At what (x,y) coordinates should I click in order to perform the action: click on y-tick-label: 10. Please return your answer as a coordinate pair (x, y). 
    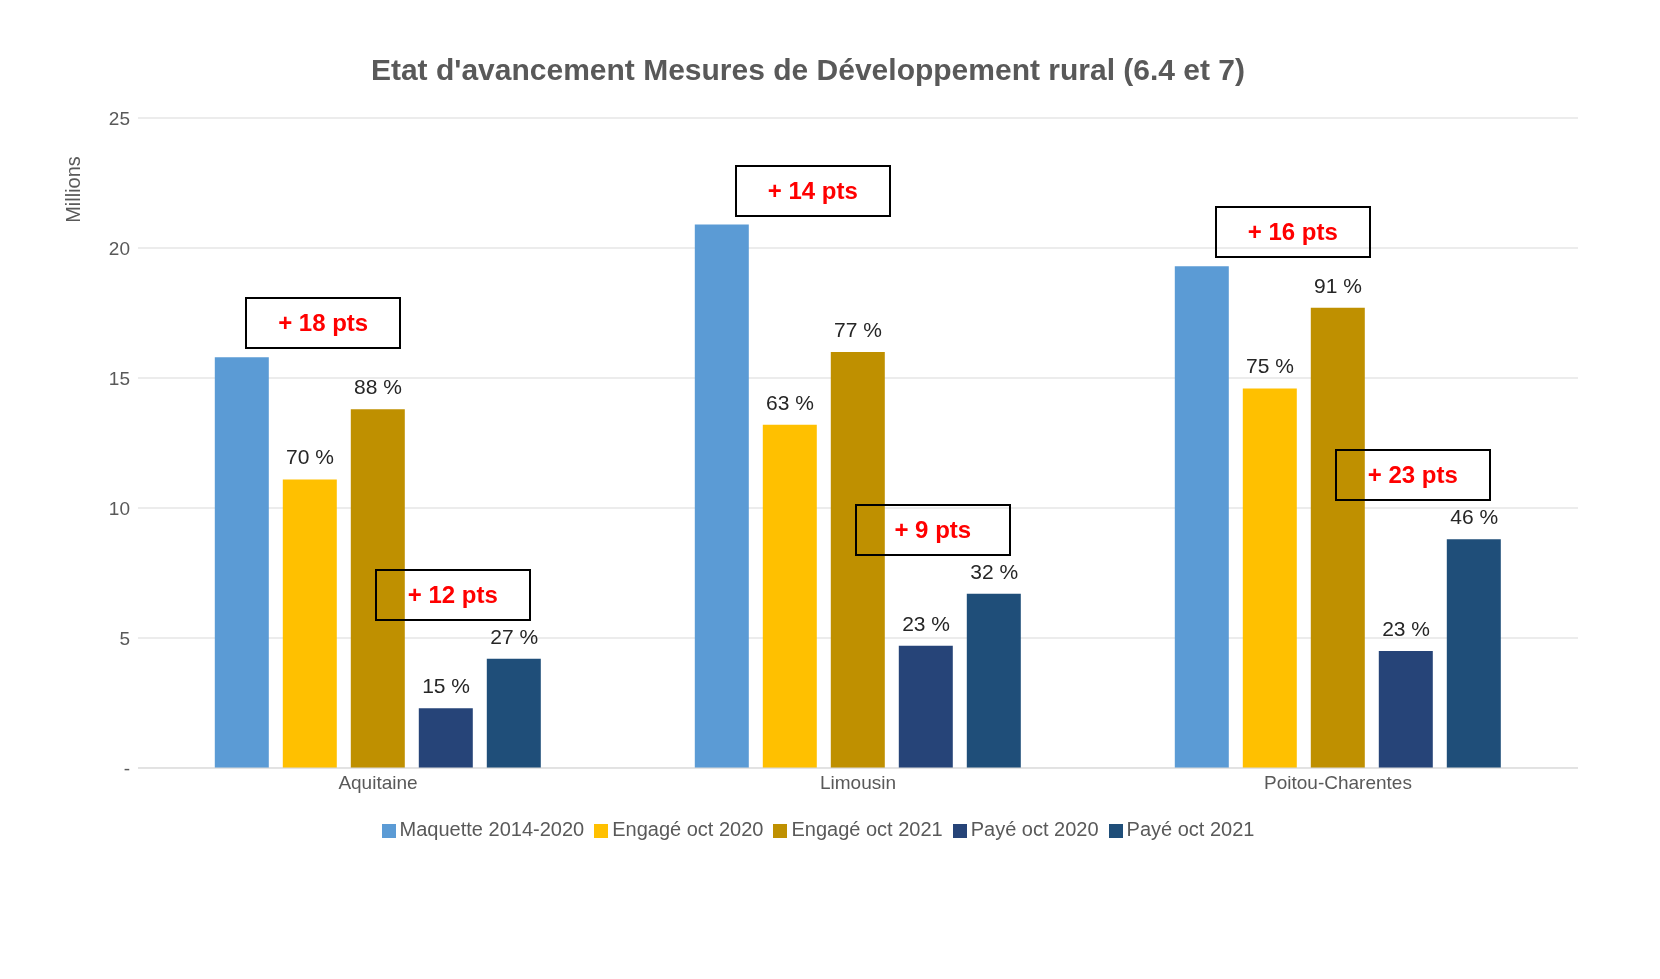
    Looking at the image, I should click on (119, 508).